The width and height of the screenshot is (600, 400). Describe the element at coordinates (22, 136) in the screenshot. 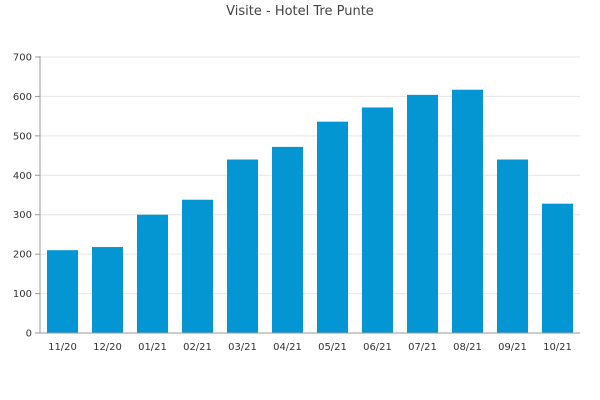

I see `y-tick-label: 500` at that location.